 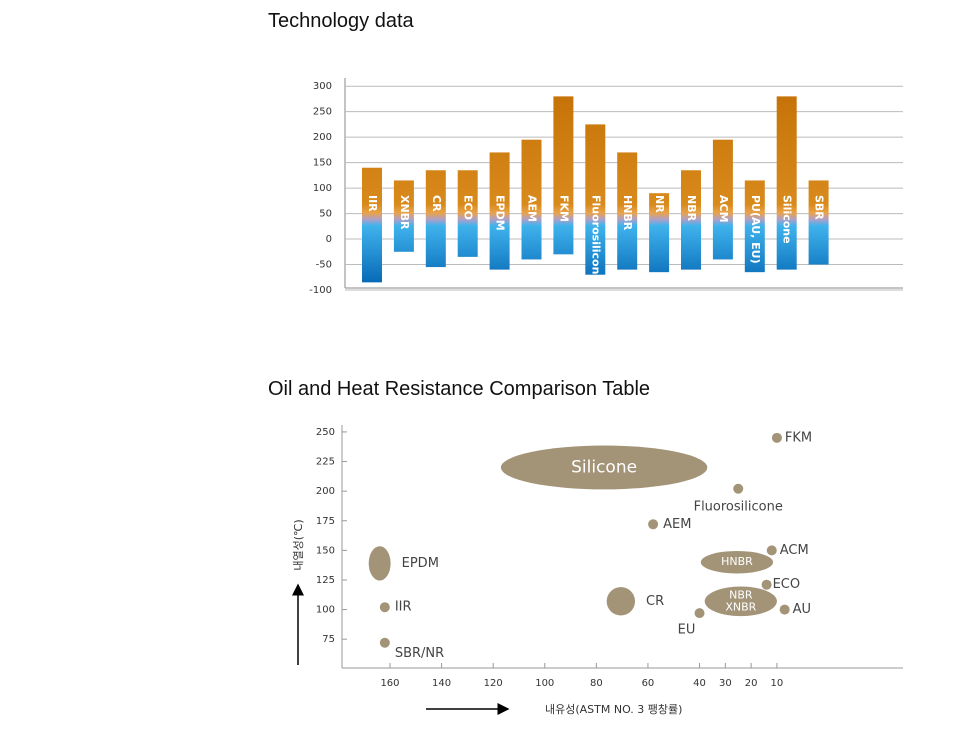 What do you see at coordinates (655, 601) in the screenshot?
I see `point-label: CR` at bounding box center [655, 601].